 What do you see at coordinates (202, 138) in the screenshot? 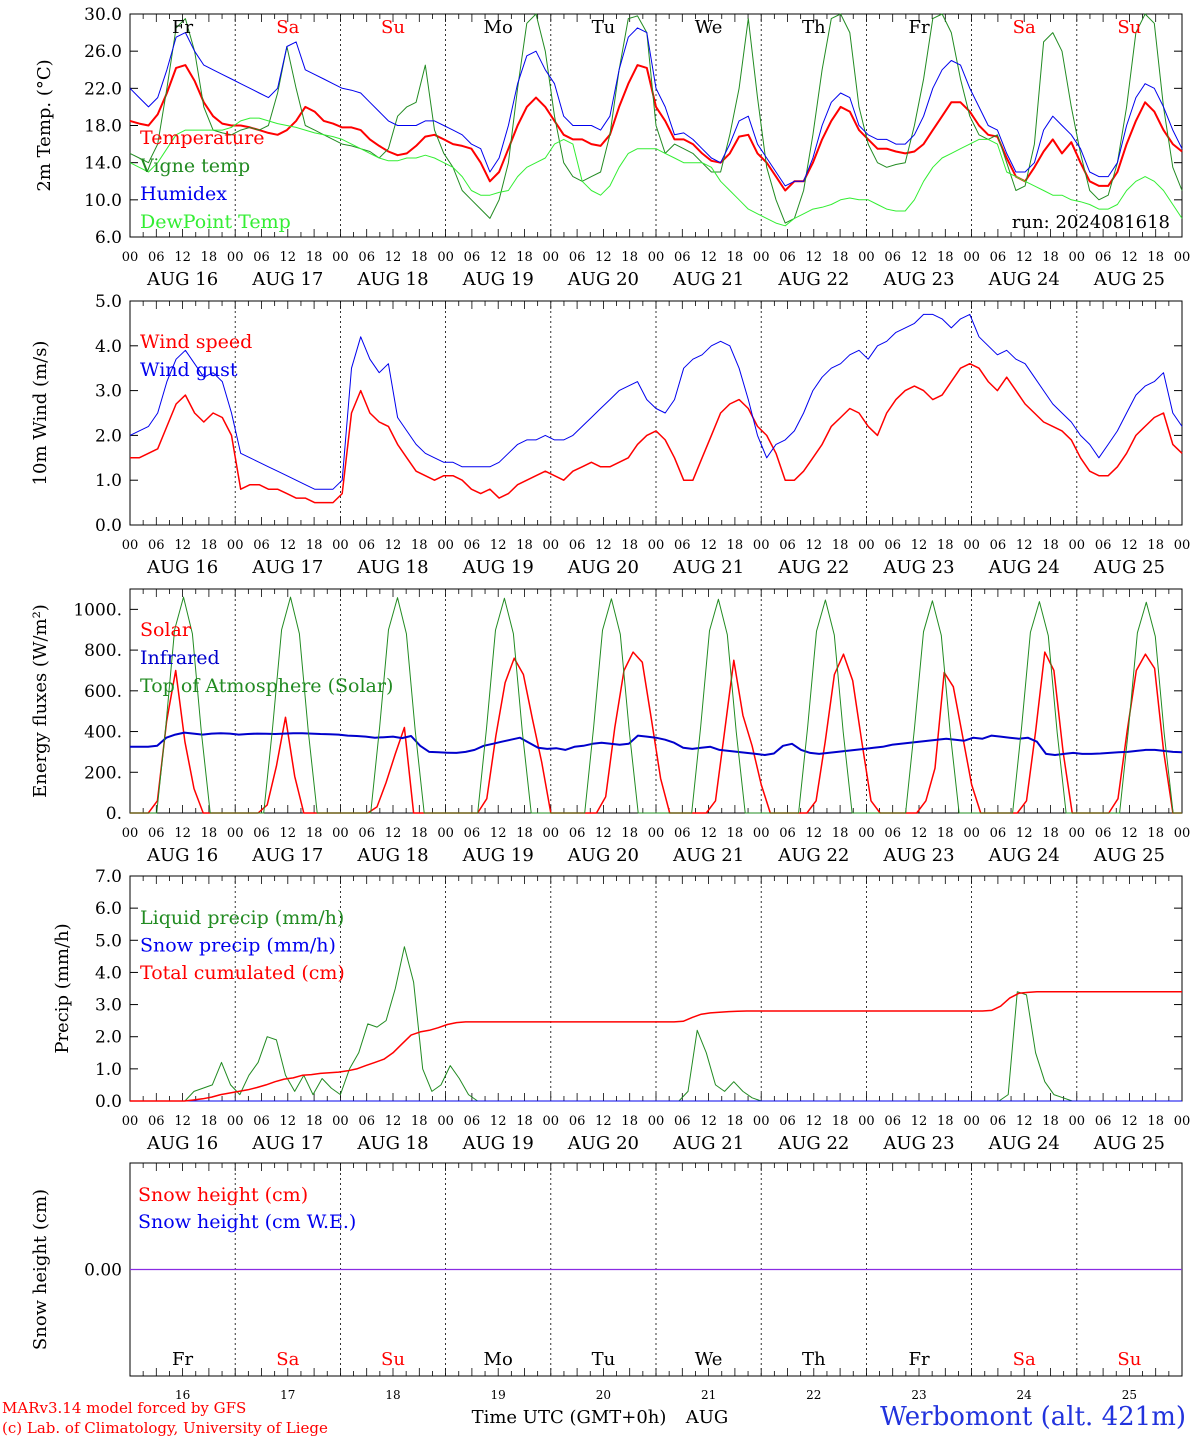
I see `legend-entry: Temperature` at bounding box center [202, 138].